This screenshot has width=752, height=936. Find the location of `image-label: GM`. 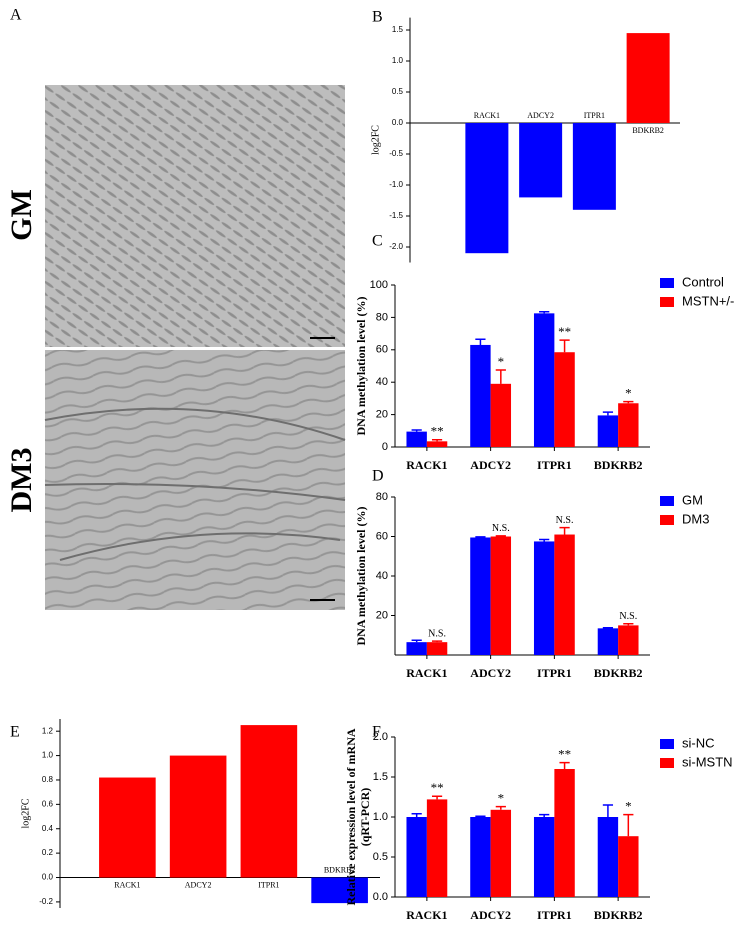

image-label: GM is located at coordinates (21, 215).